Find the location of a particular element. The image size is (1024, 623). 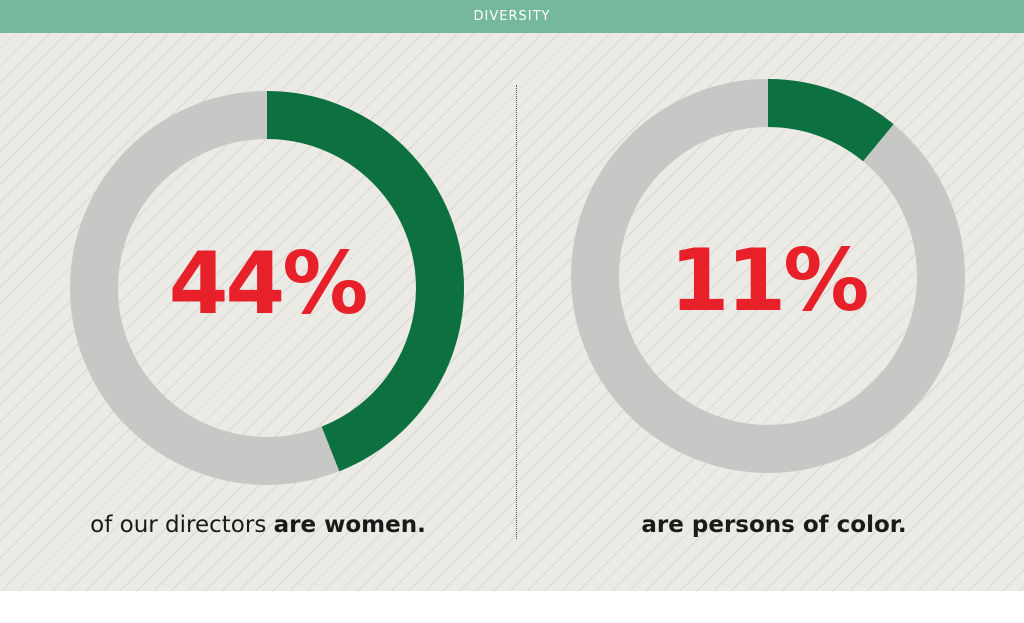

caption-women-plain: of our directors is located at coordinates (182, 525).